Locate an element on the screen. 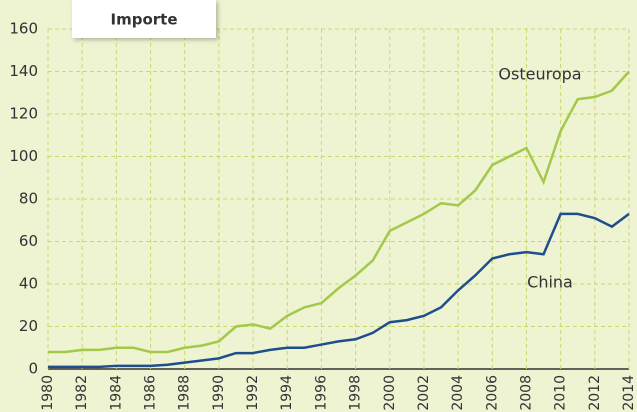 Image resolution: width=637 pixels, height=412 pixels. x-tick-label: 2006 is located at coordinates (492, 393).